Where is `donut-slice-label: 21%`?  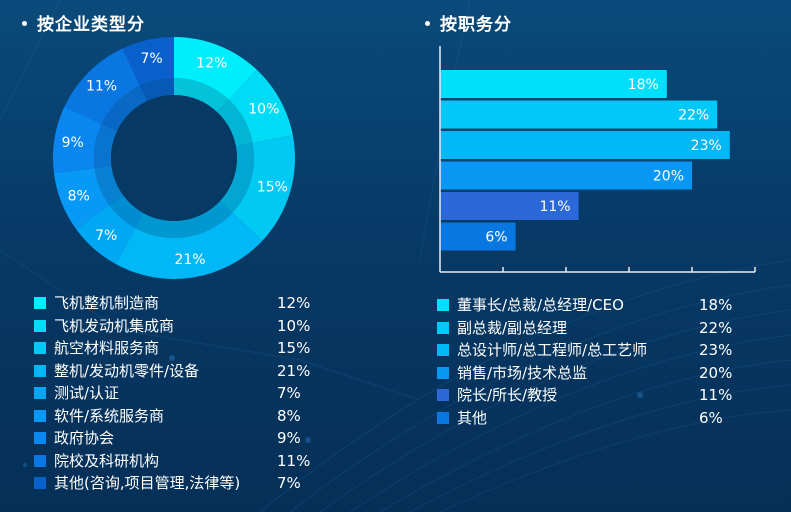
donut-slice-label: 21% is located at coordinates (189, 260).